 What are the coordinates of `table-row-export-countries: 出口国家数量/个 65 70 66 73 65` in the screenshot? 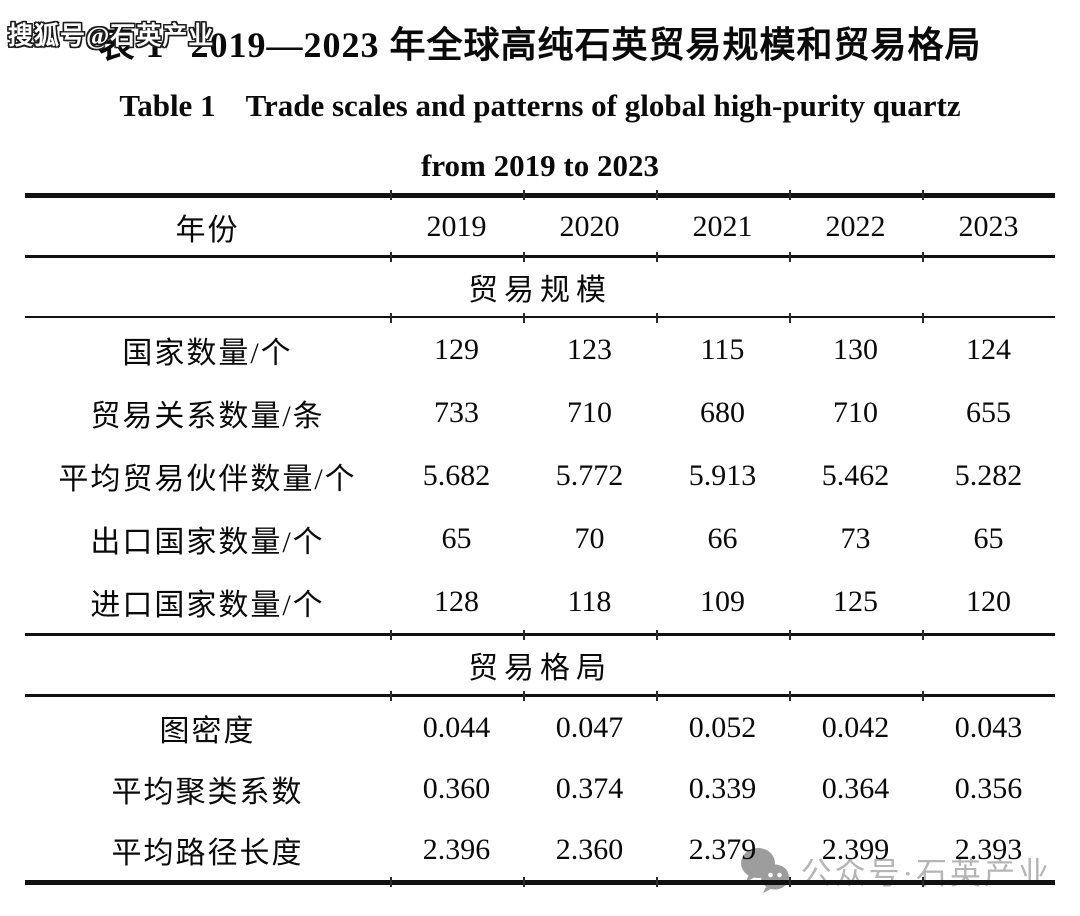 It's located at (540, 538).